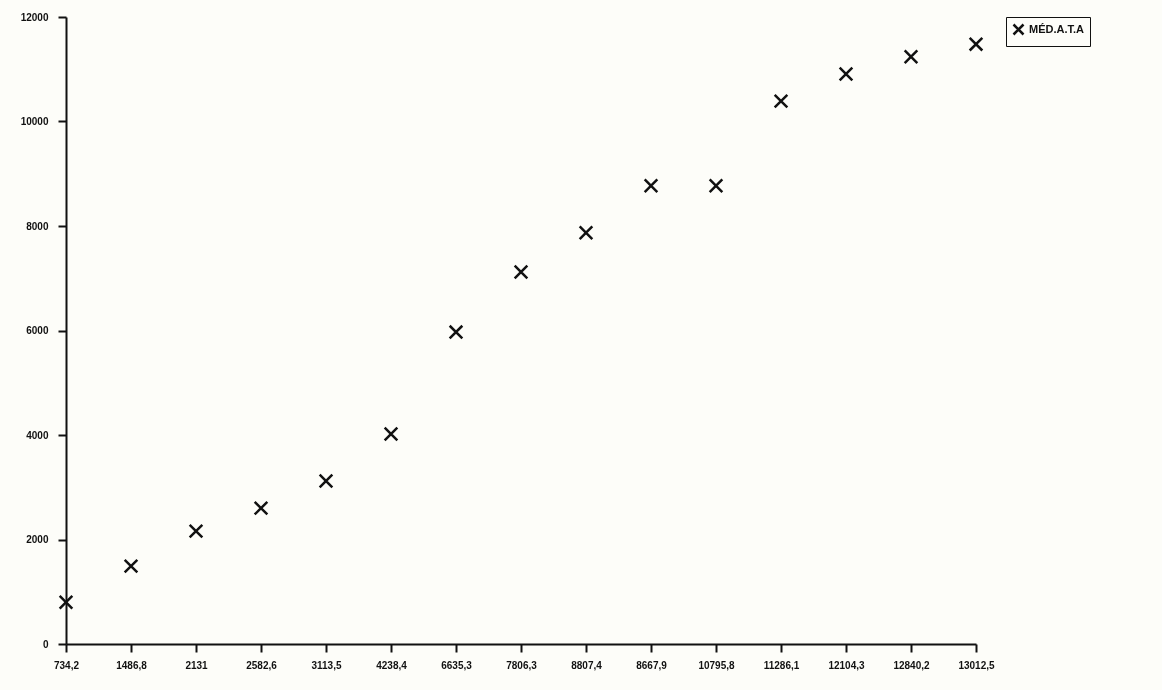 The width and height of the screenshot is (1162, 690). Describe the element at coordinates (912, 665) in the screenshot. I see `x-tick-label: 12840,2` at that location.